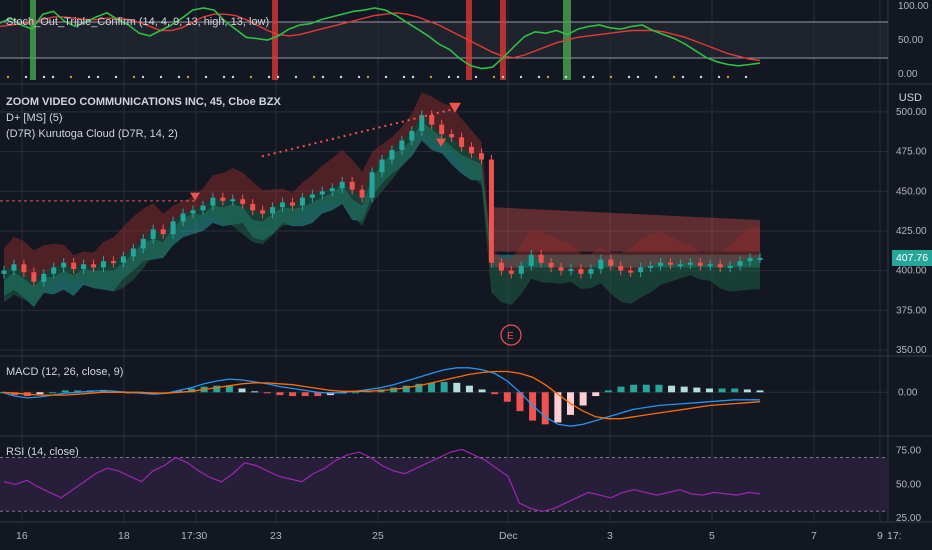  I want to click on macd-label: MACD (12, 26, close, 9), so click(65, 372).